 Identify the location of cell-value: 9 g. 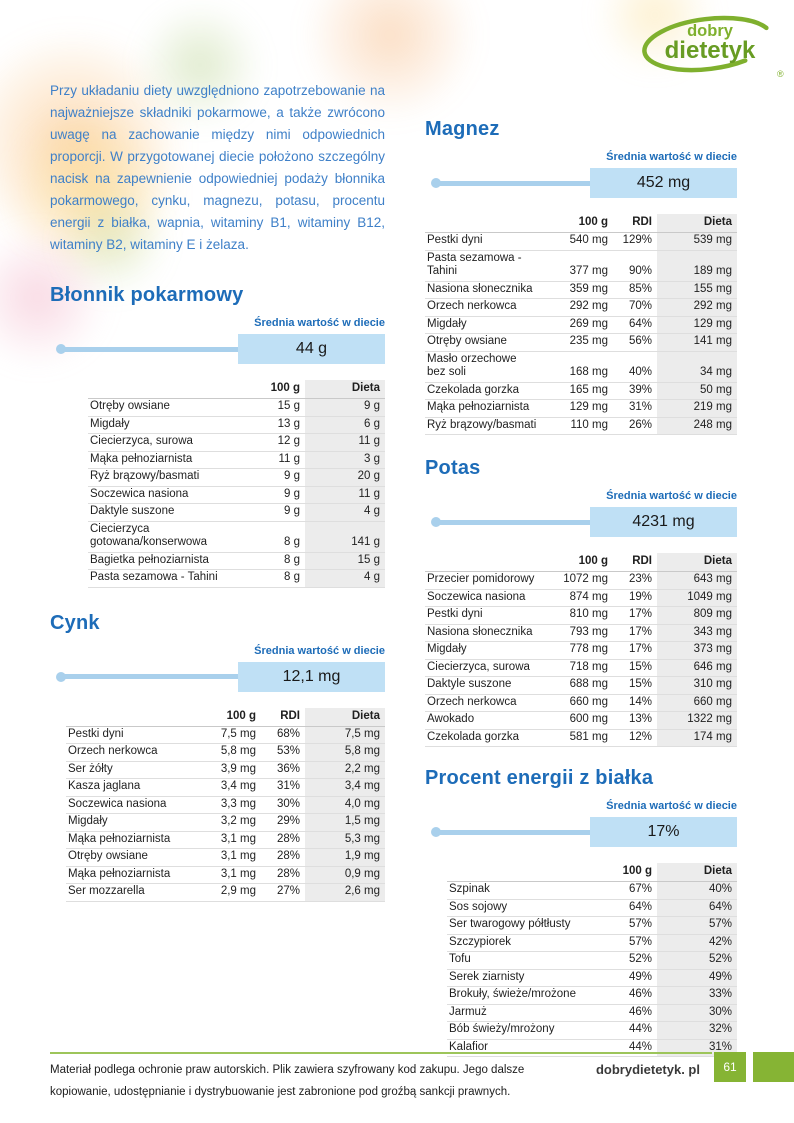
(270, 495).